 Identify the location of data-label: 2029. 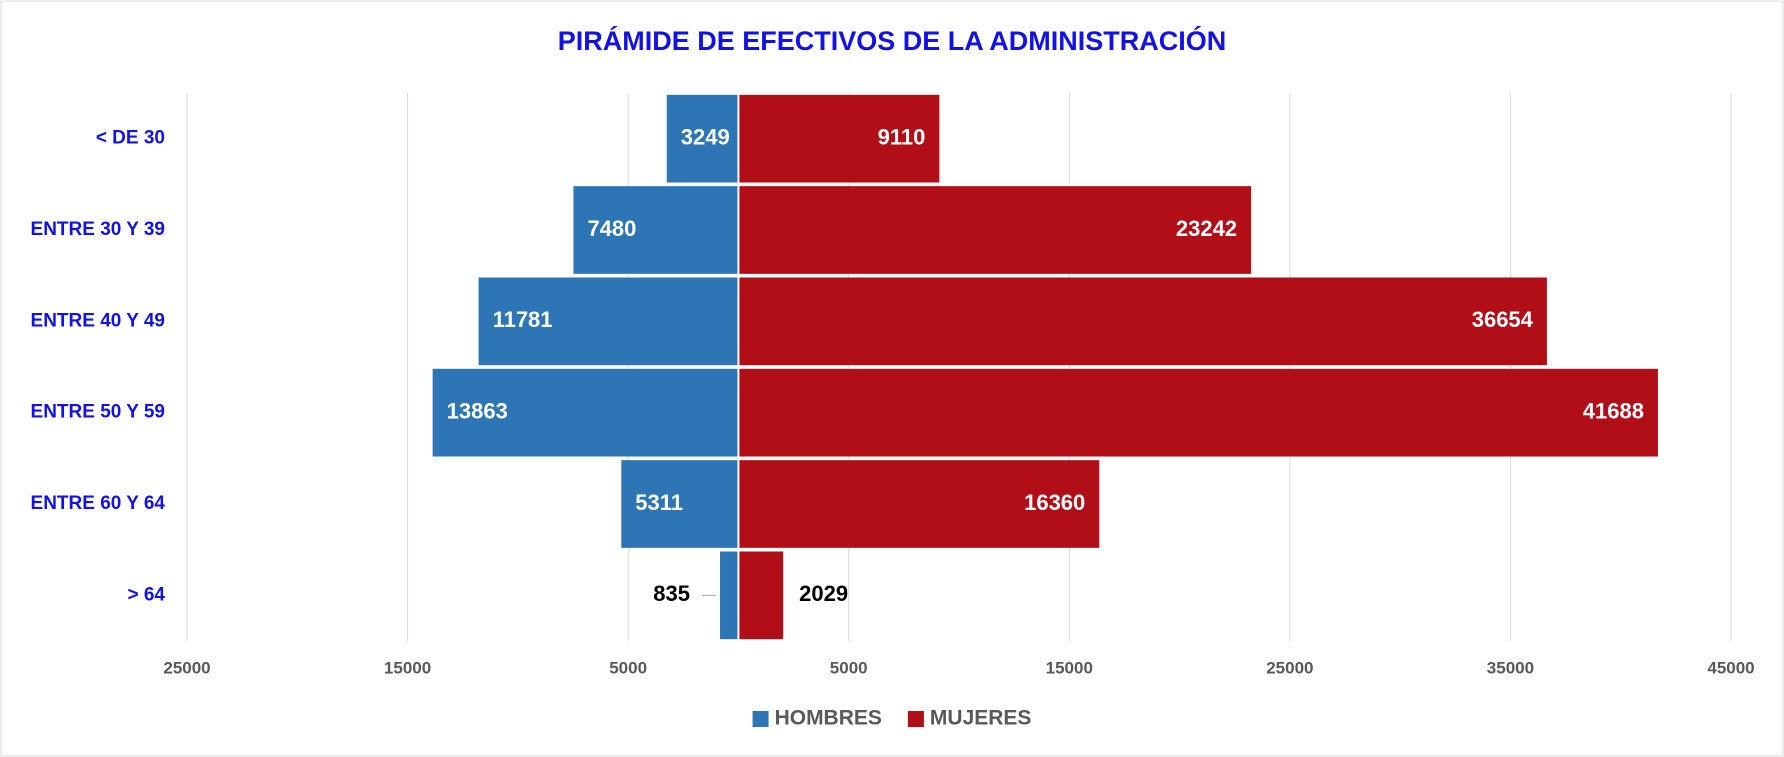
(823, 593).